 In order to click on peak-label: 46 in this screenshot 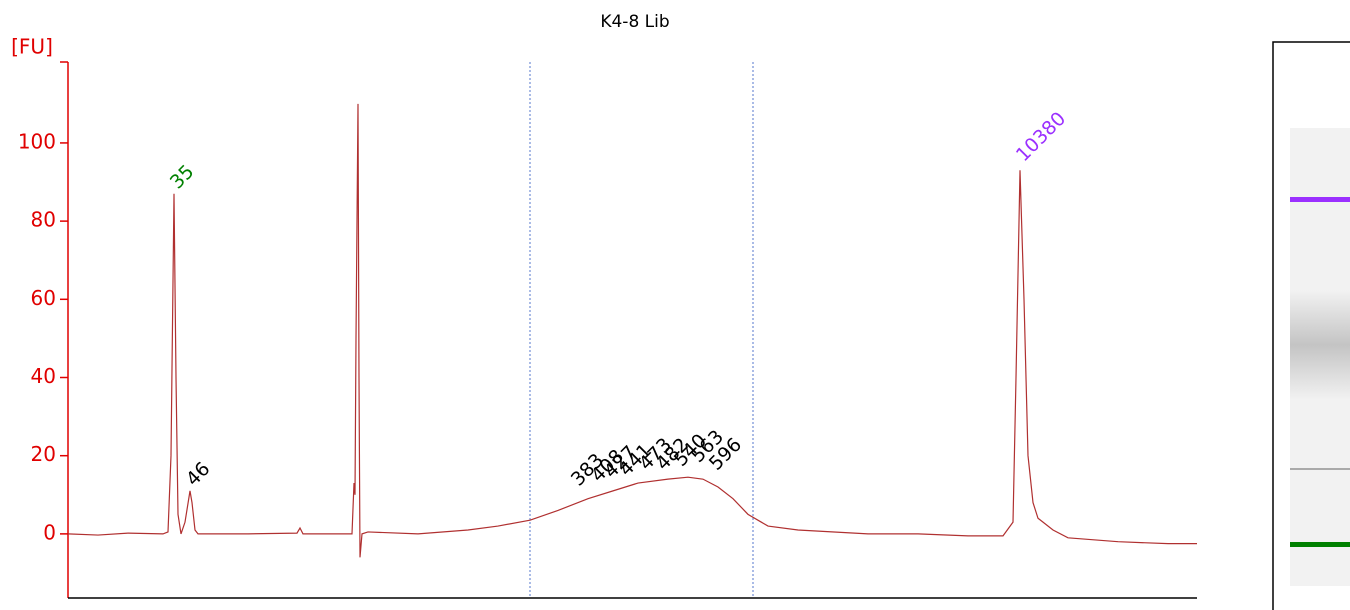, I will do `click(198, 474)`.